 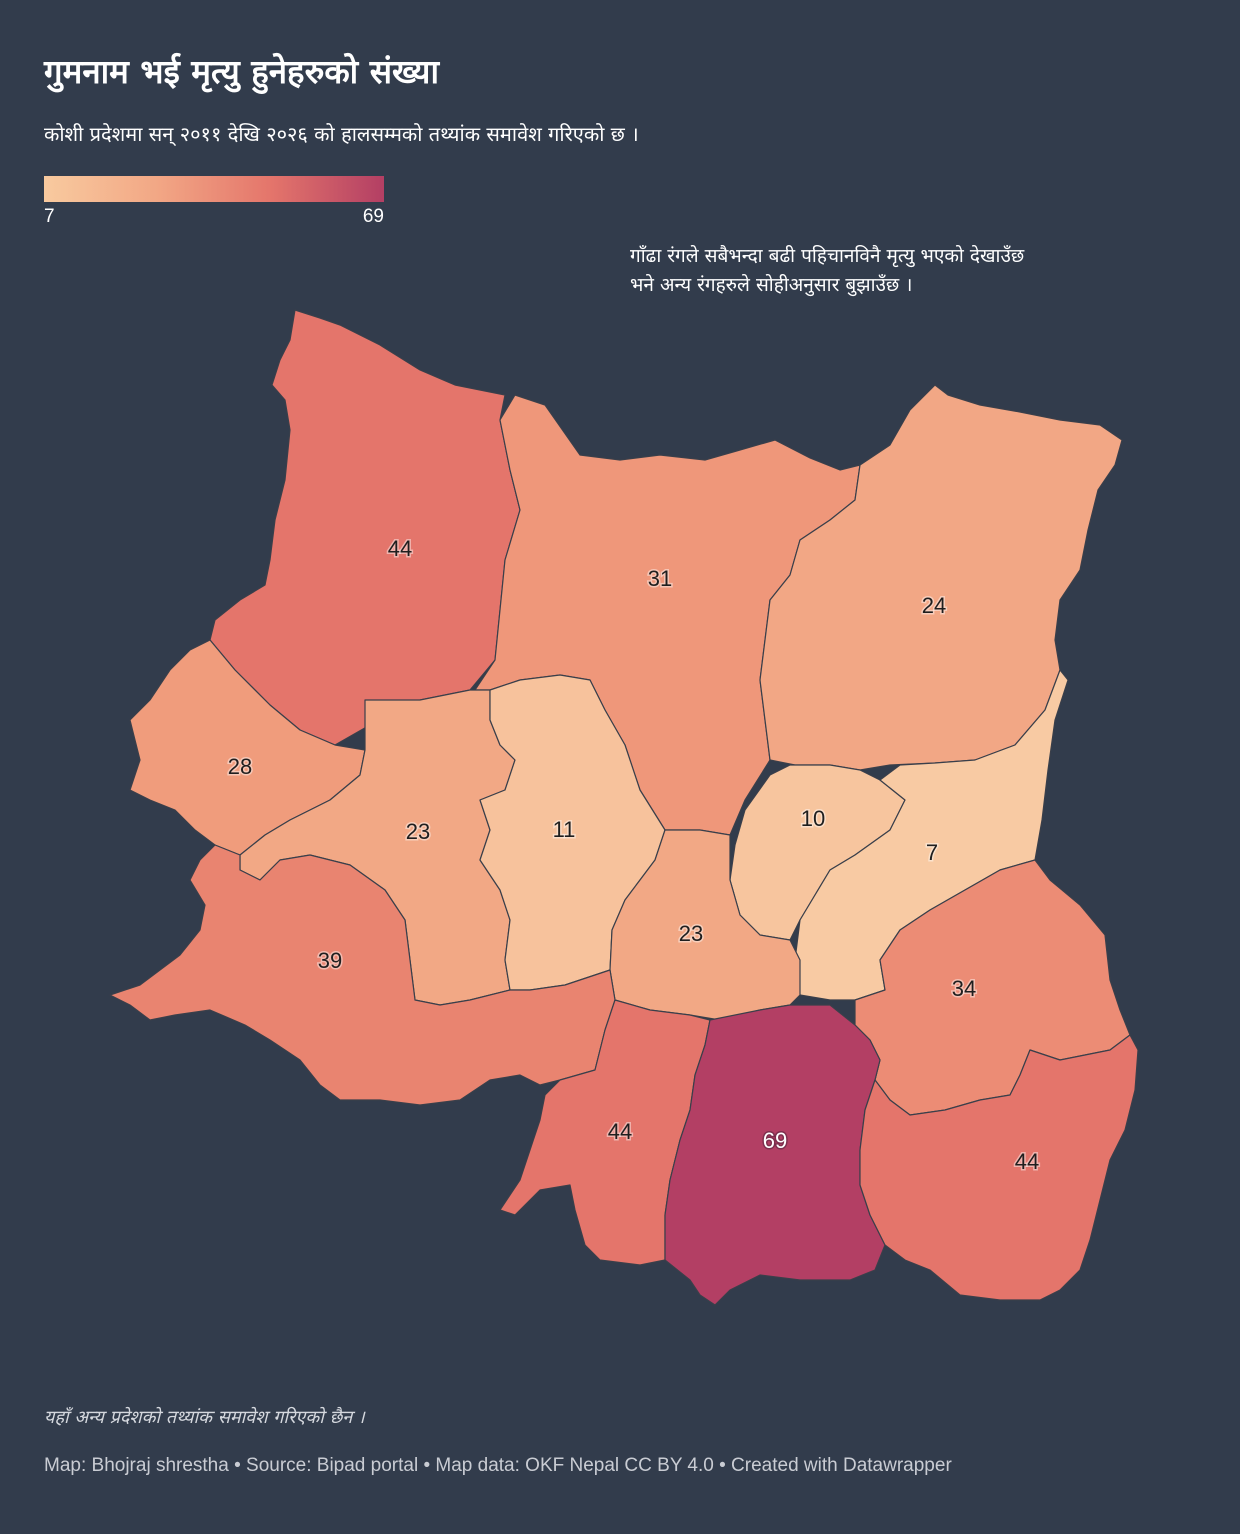 What do you see at coordinates (813, 818) in the screenshot?
I see `district-value-label: 10` at bounding box center [813, 818].